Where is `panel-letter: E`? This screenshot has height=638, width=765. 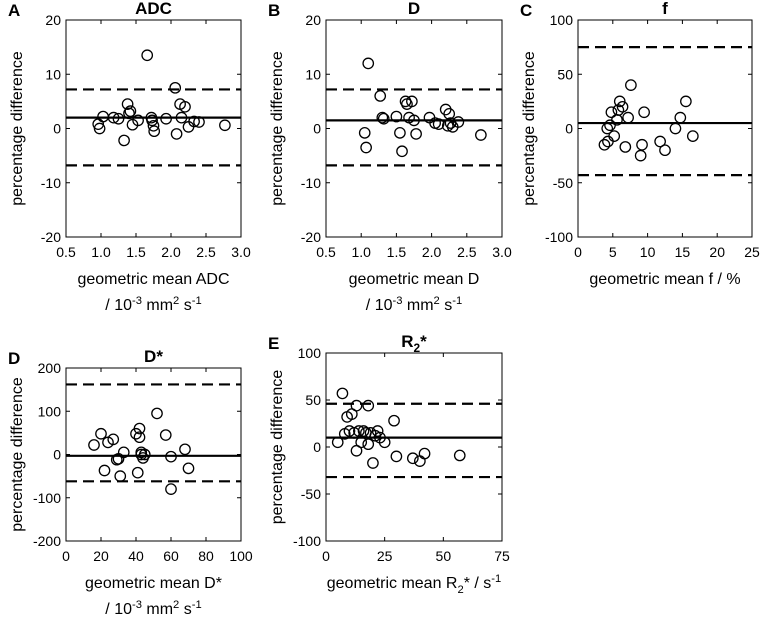
panel-letter: E is located at coordinates (273, 343).